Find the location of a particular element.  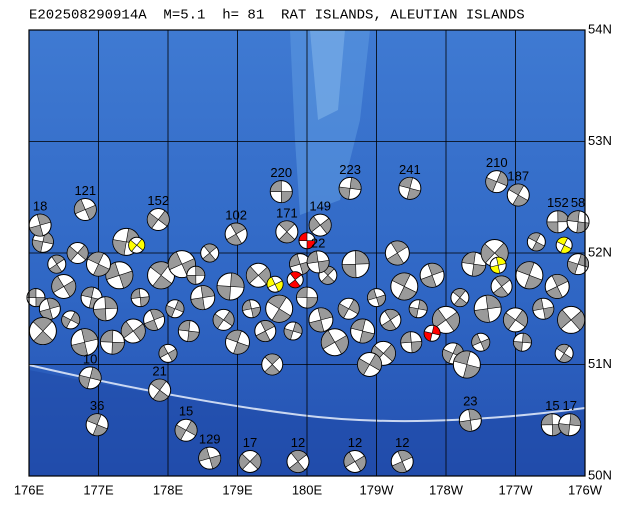

depth-label: 102 is located at coordinates (236, 214).